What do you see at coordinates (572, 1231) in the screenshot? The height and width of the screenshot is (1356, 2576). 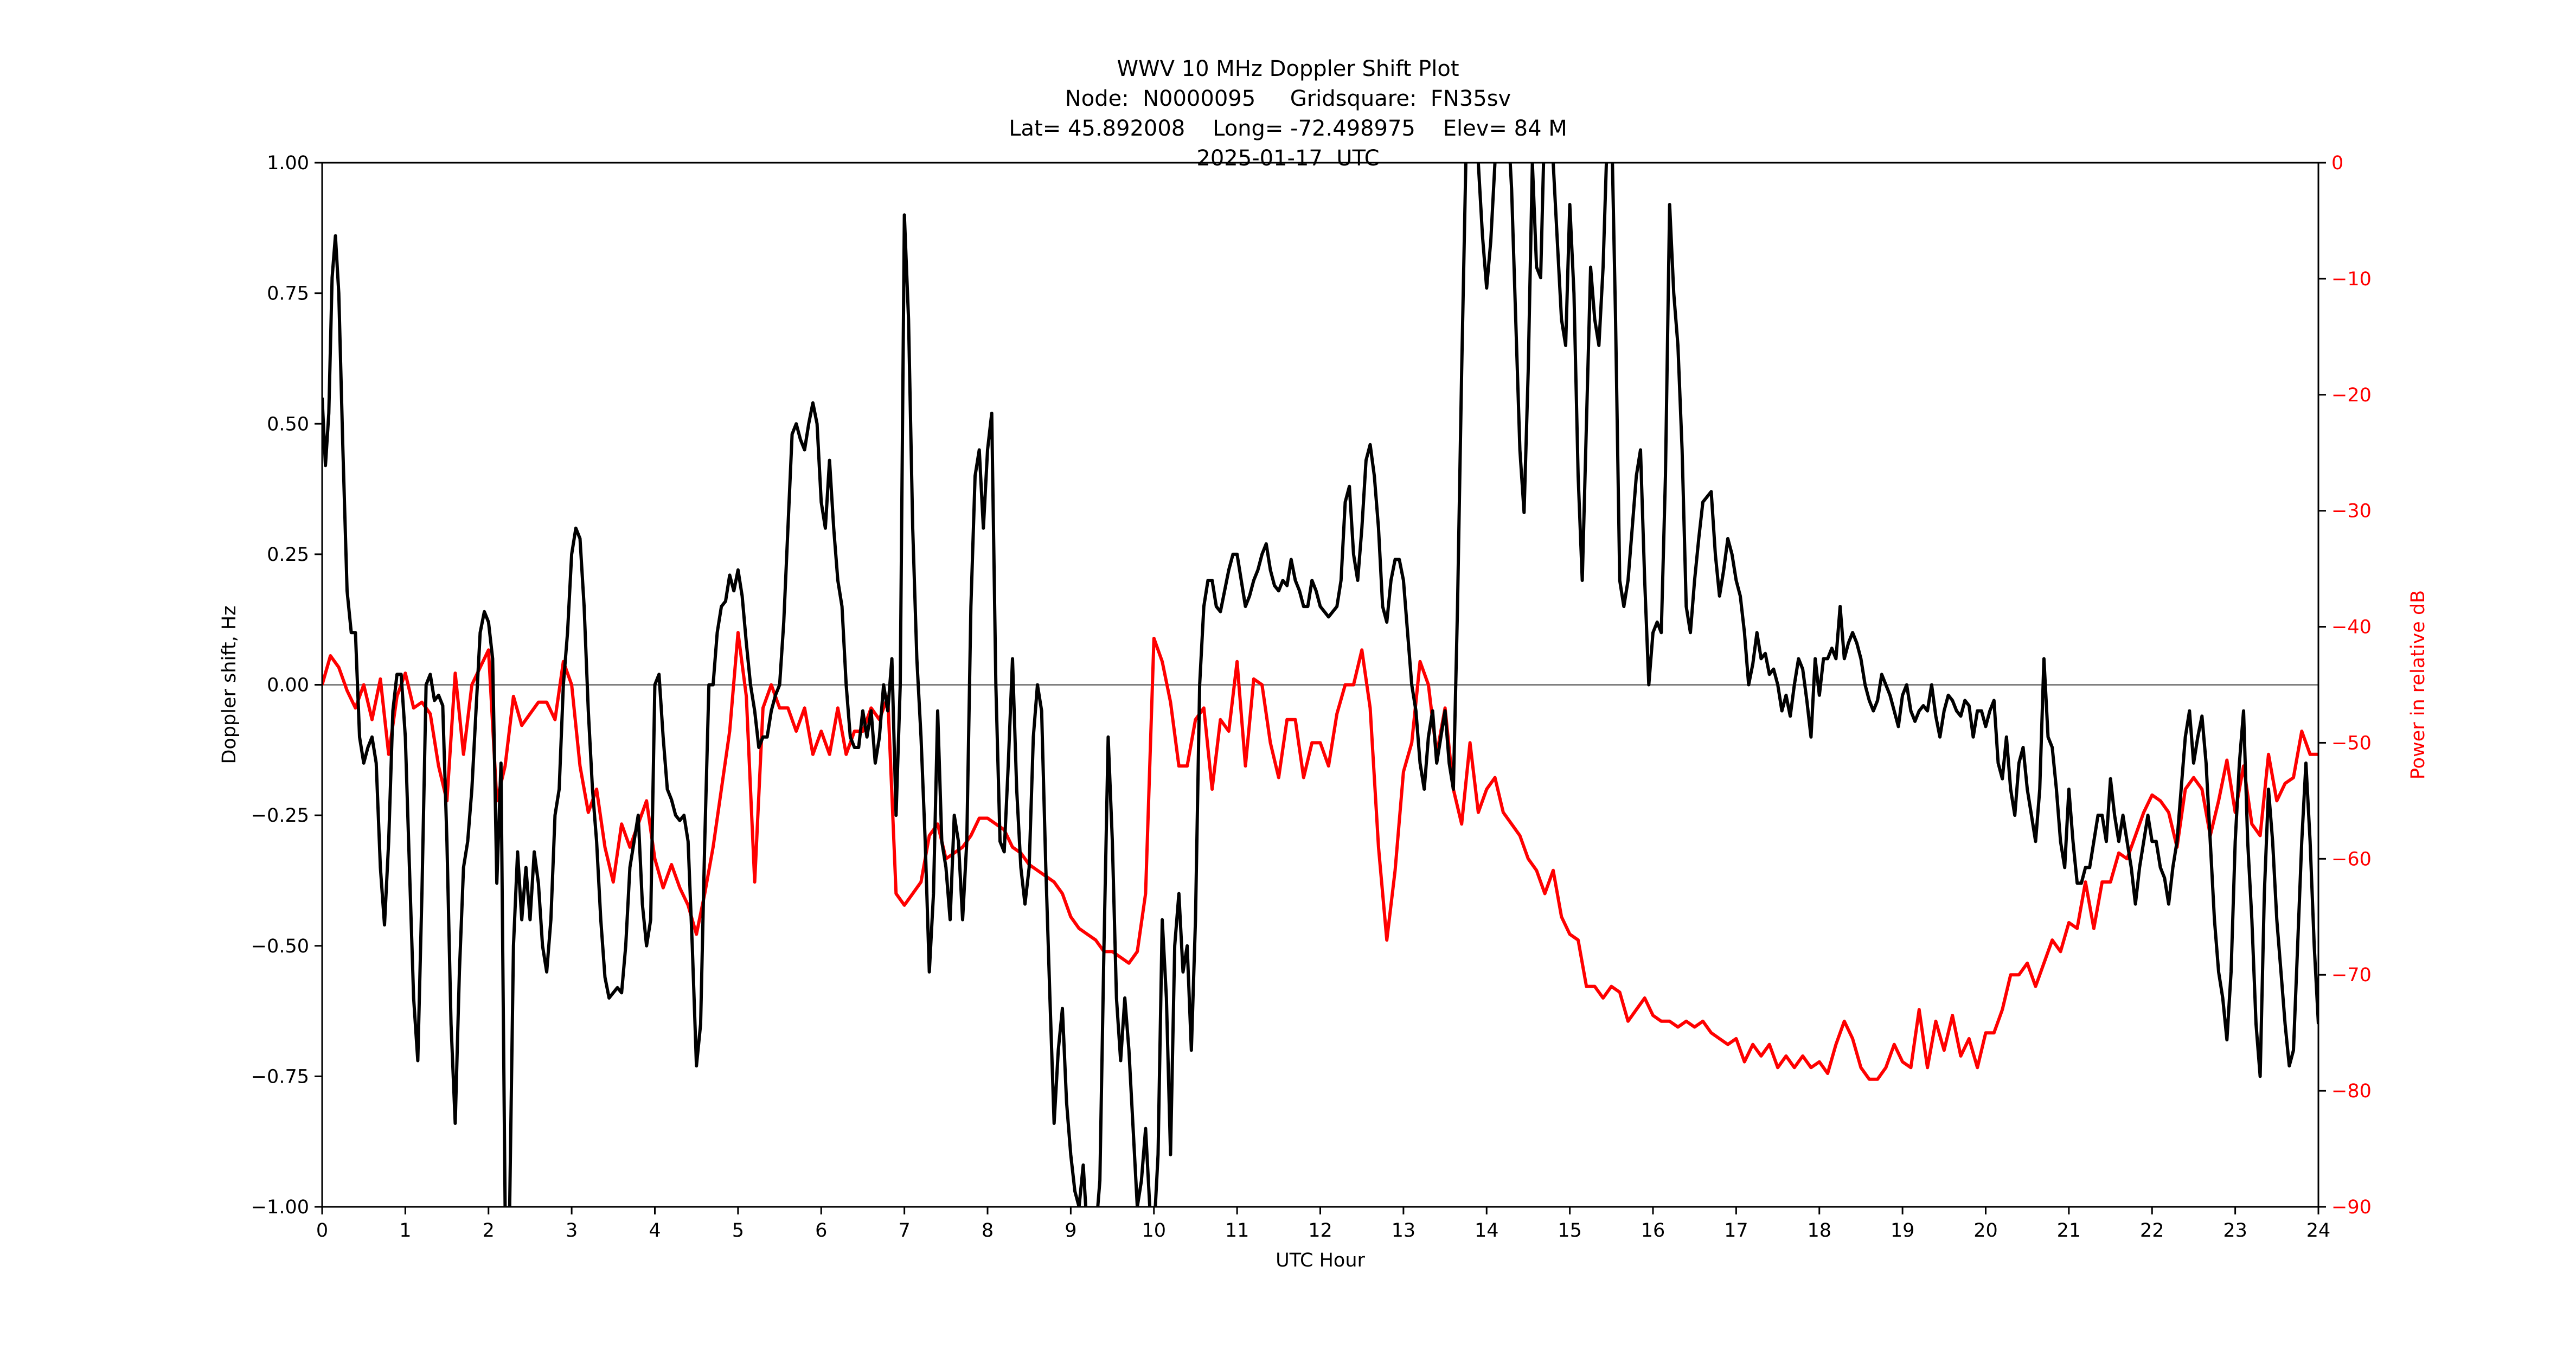 I see `x-tick-label: 3` at bounding box center [572, 1231].